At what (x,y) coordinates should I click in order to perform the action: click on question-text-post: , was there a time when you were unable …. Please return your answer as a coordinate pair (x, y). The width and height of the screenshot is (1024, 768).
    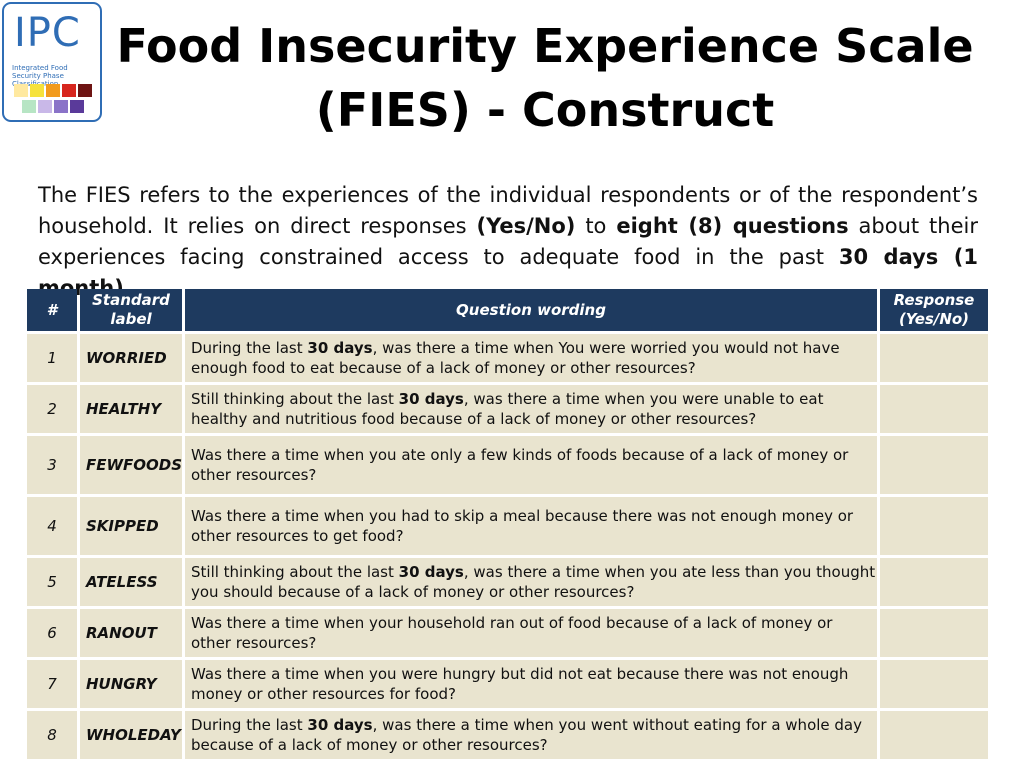
    Looking at the image, I should click on (507, 409).